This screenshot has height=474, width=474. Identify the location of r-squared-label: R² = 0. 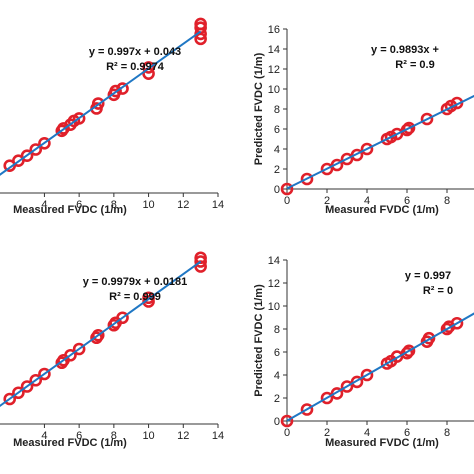
(438, 291).